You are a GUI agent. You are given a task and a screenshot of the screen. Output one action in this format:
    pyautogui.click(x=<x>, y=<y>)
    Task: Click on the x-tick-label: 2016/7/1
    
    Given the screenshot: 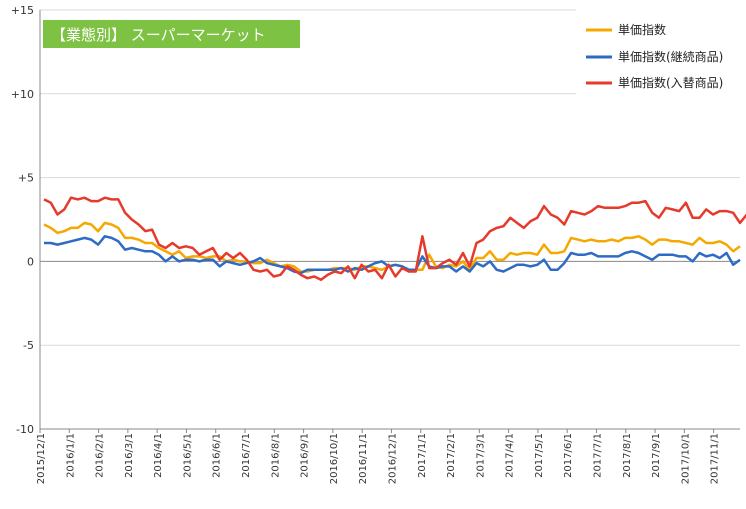 What is the action you would take?
    pyautogui.click(x=246, y=455)
    